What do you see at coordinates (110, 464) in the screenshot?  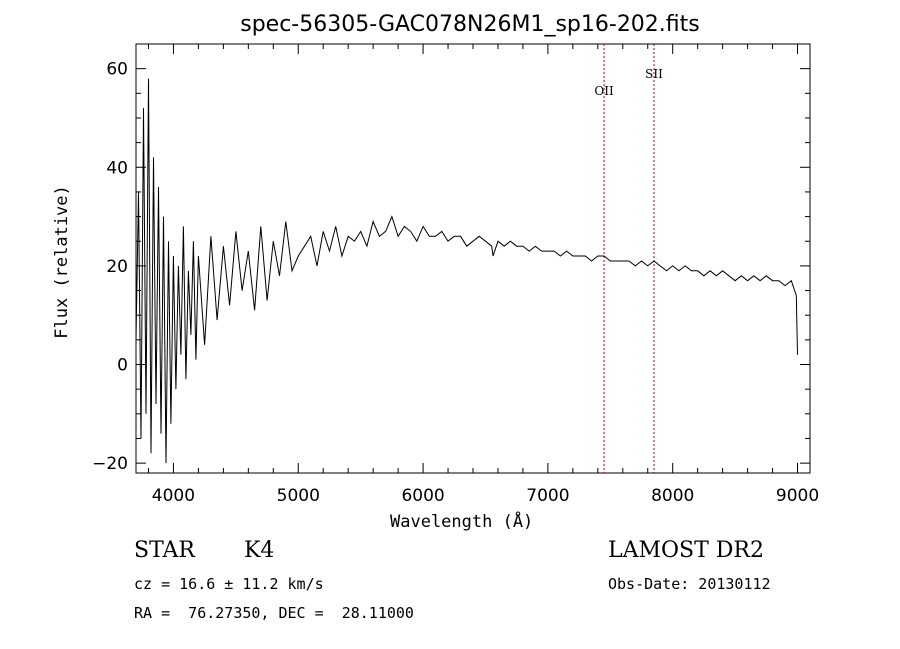 I see `y-tick-label: −20` at bounding box center [110, 464].